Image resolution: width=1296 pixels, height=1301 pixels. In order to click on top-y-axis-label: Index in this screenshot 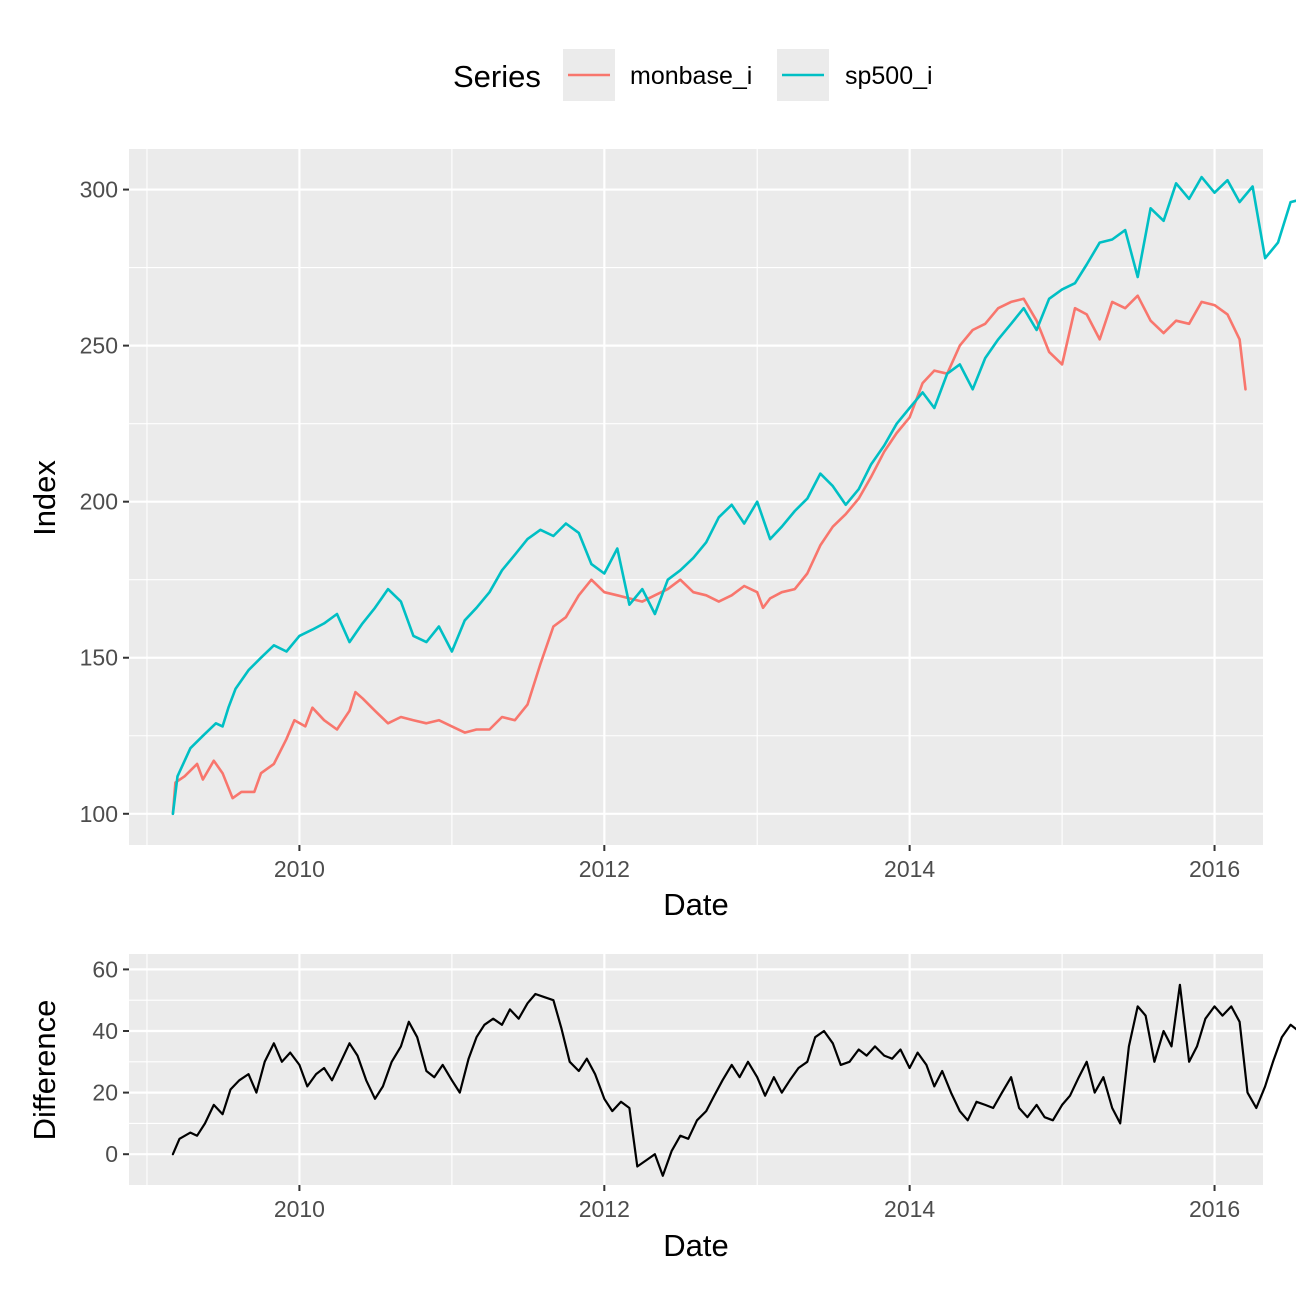, I will do `click(44, 498)`.